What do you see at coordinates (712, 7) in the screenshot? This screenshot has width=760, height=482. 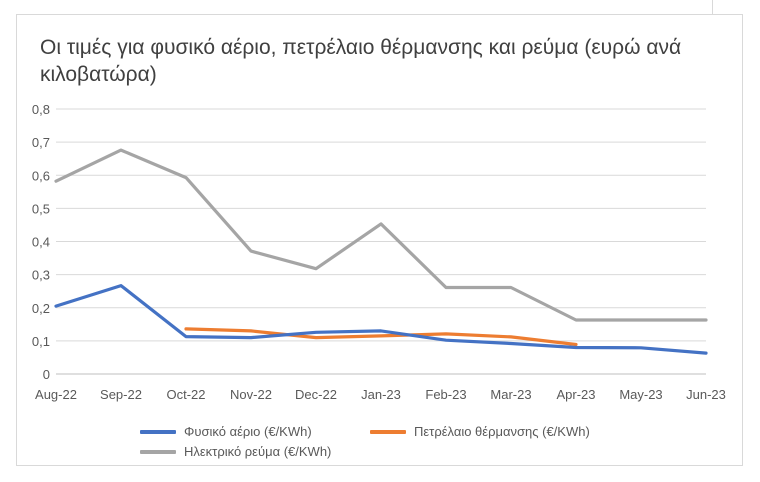 I see `frame-corner-mark` at bounding box center [712, 7].